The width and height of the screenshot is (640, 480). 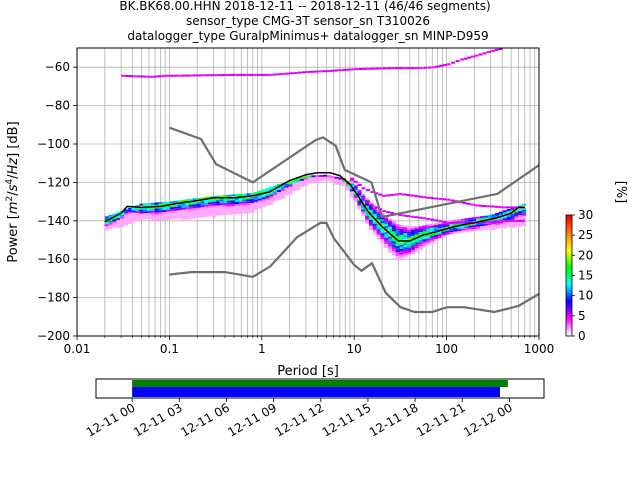 What do you see at coordinates (620, 192) in the screenshot?
I see `colorbar-label: [%]` at bounding box center [620, 192].